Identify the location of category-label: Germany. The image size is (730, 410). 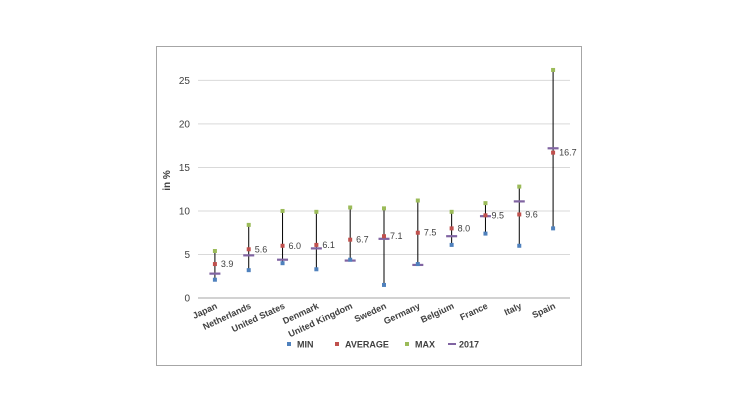
(402, 314).